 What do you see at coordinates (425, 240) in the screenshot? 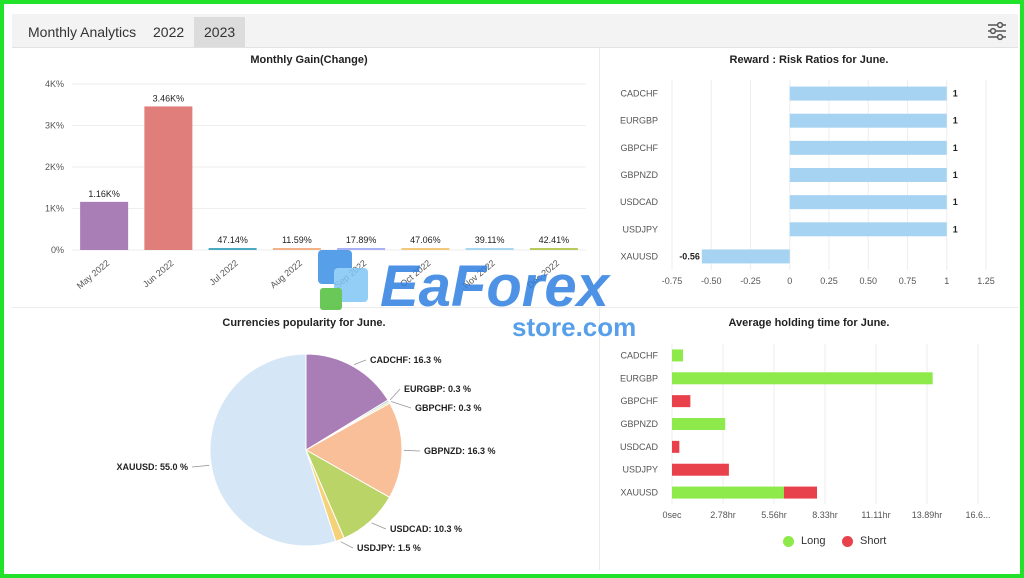
I see `gain-bar-label: 47.06%` at bounding box center [425, 240].